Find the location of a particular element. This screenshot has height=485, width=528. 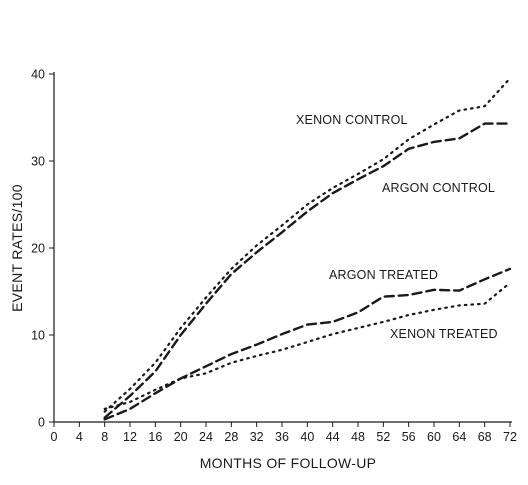

x-tick-label: 4 is located at coordinates (79, 437).